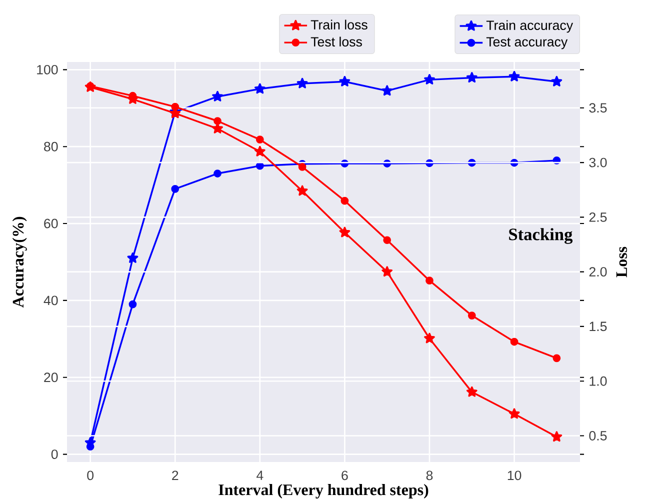 Image resolution: width=651 pixels, height=502 pixels. I want to click on y2-tick-label: 1.0, so click(598, 381).